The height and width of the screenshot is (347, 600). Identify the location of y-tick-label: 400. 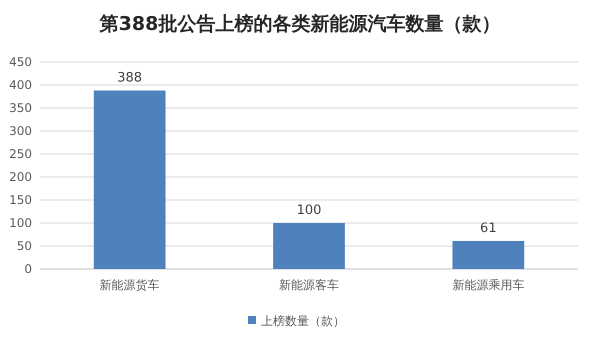
(20, 85).